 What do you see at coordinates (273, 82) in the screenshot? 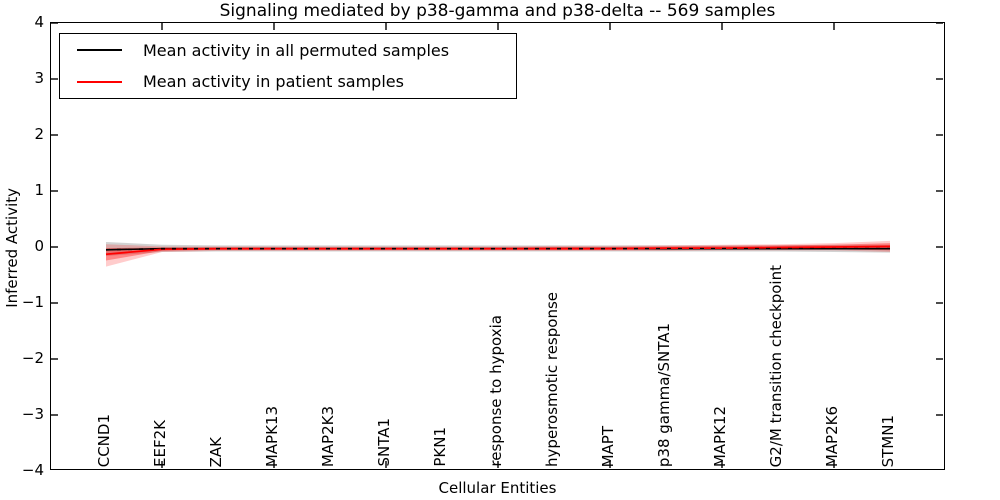
I see `legend-label: Mean activity in patient samples` at bounding box center [273, 82].